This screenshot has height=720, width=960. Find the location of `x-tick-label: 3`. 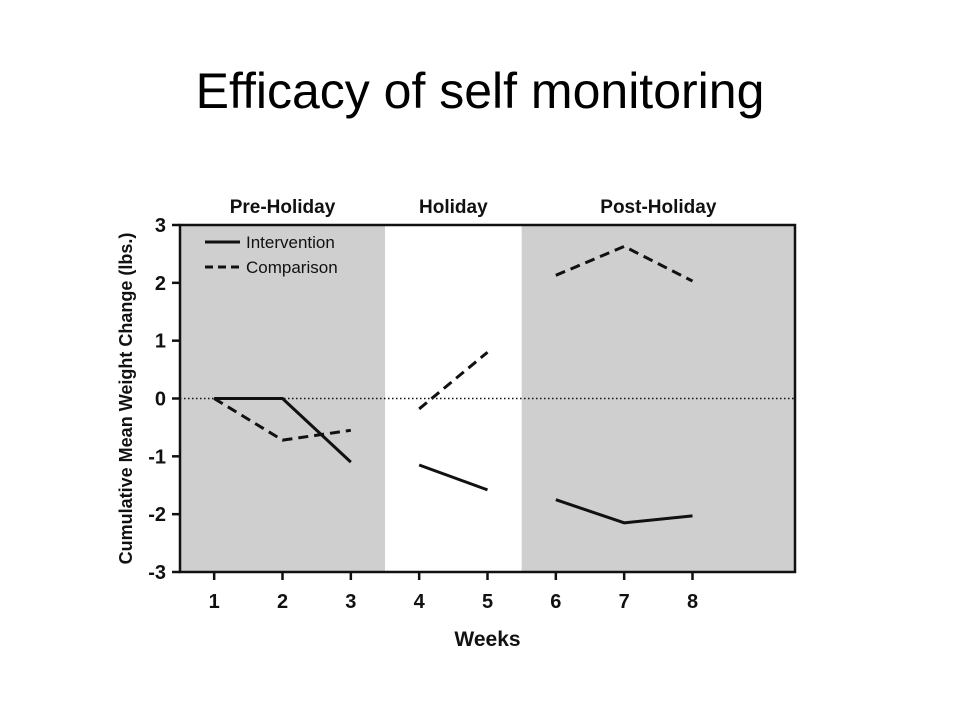

x-tick-label: 3 is located at coordinates (350, 602).